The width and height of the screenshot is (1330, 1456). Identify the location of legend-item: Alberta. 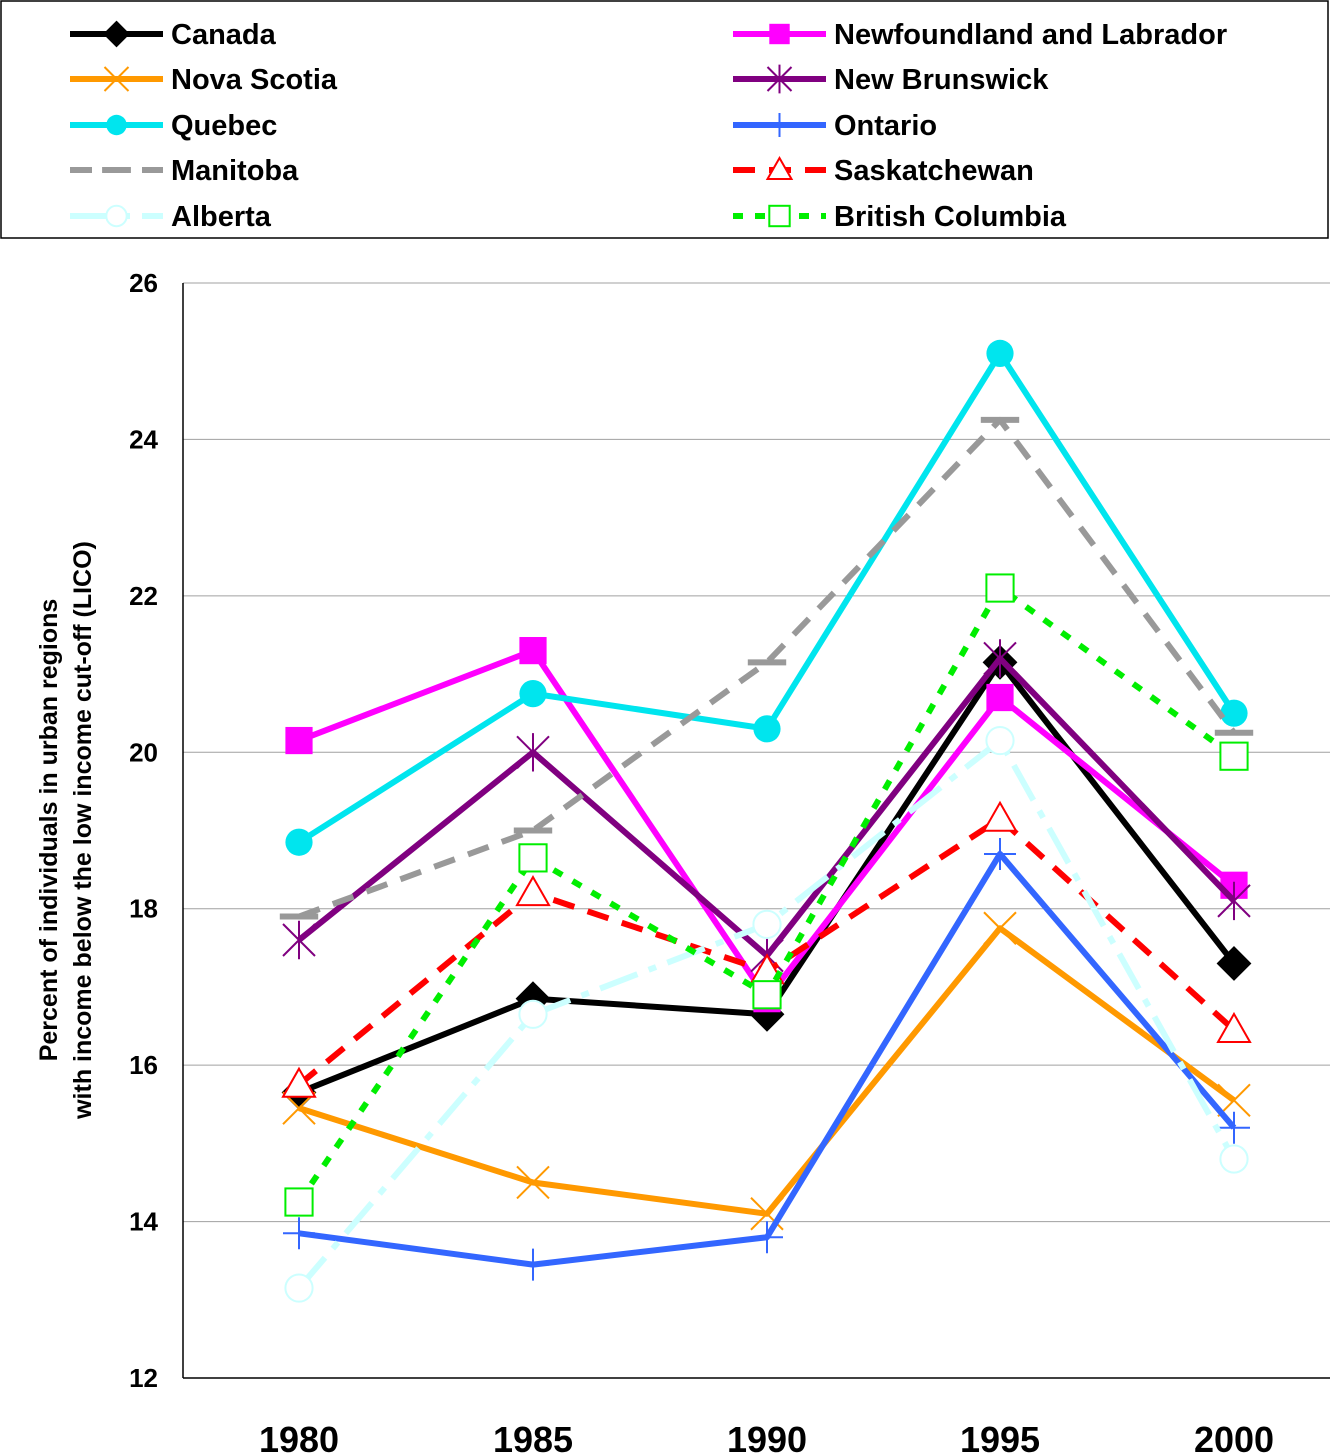
(171, 217).